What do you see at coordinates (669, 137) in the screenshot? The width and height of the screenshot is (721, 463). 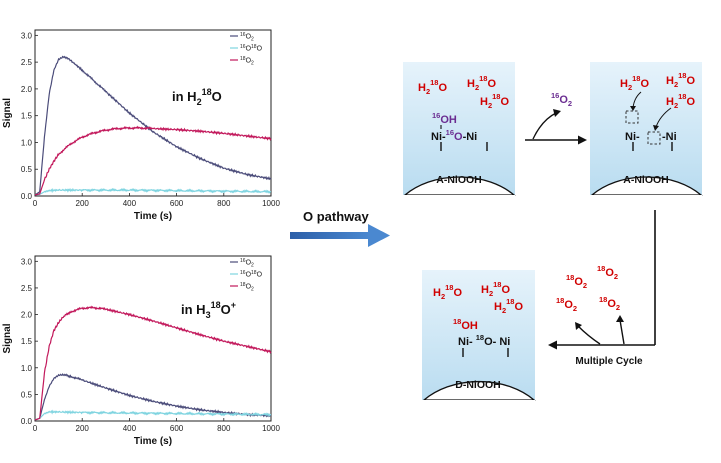 I see `surface-ni-right: -Ni` at bounding box center [669, 137].